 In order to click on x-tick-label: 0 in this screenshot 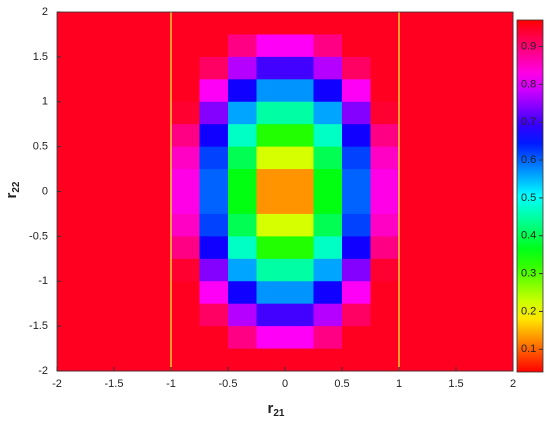, I will do `click(285, 384)`.